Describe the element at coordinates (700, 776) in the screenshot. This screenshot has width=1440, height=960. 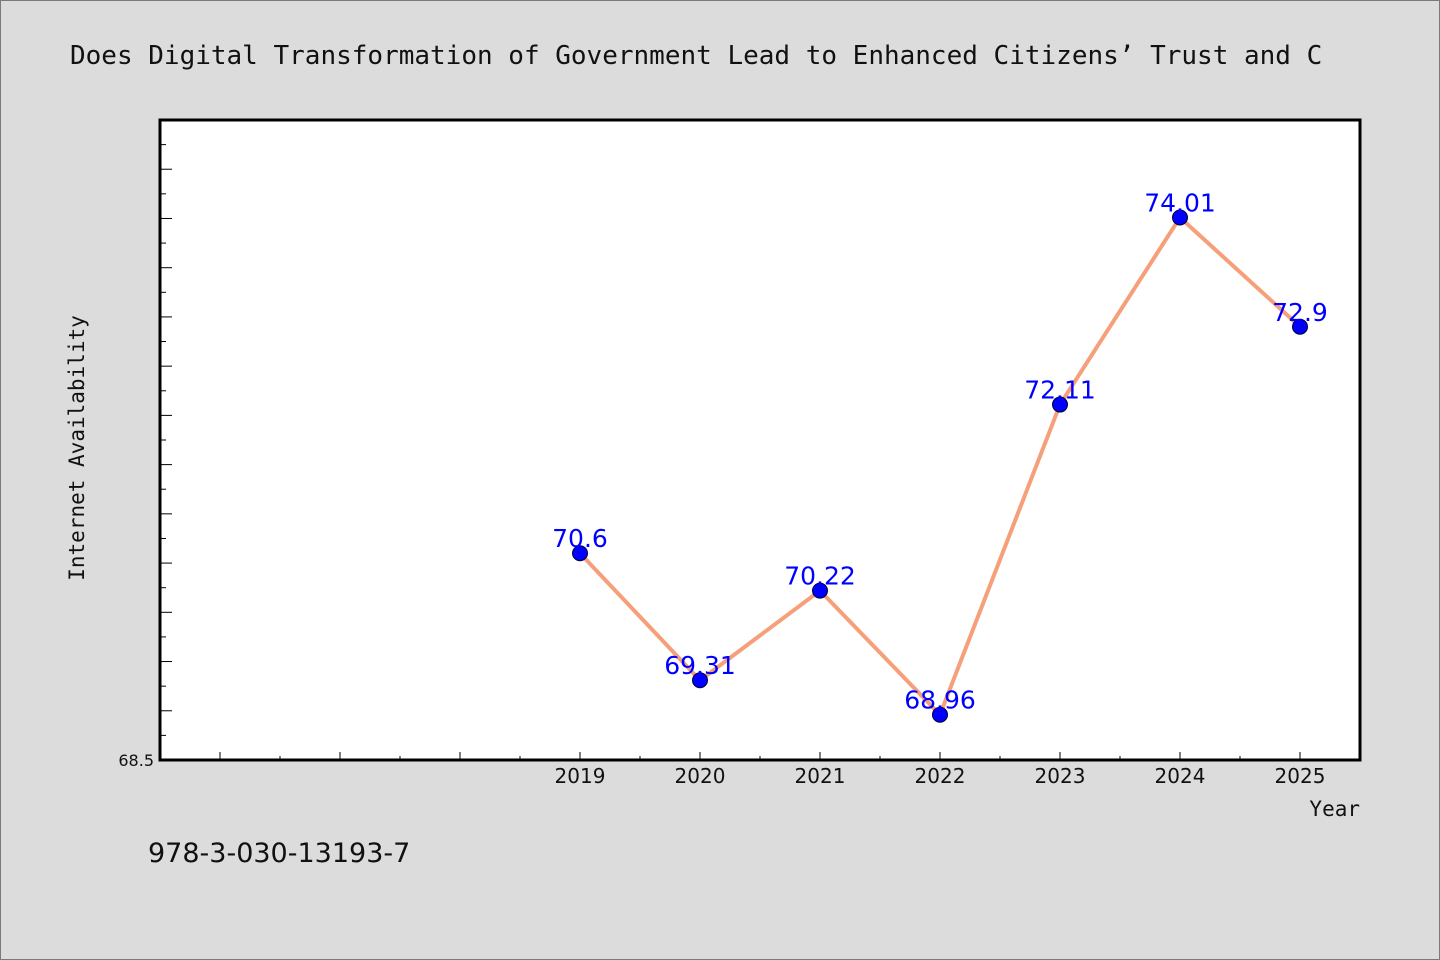
I see `x-tick-label: 2020` at that location.